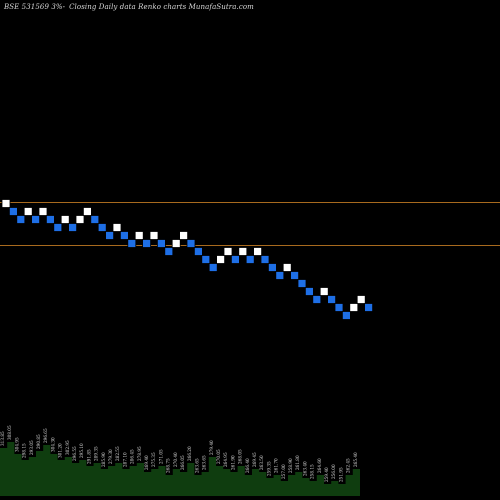 The height and width of the screenshot is (500, 500). What do you see at coordinates (312, 471) in the screenshot?
I see `volume-label-44: 258.15` at bounding box center [312, 471].